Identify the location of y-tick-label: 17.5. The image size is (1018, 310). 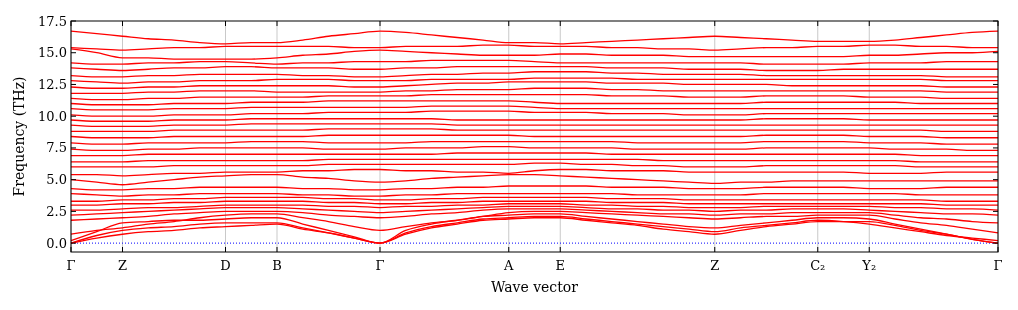
(52, 21).